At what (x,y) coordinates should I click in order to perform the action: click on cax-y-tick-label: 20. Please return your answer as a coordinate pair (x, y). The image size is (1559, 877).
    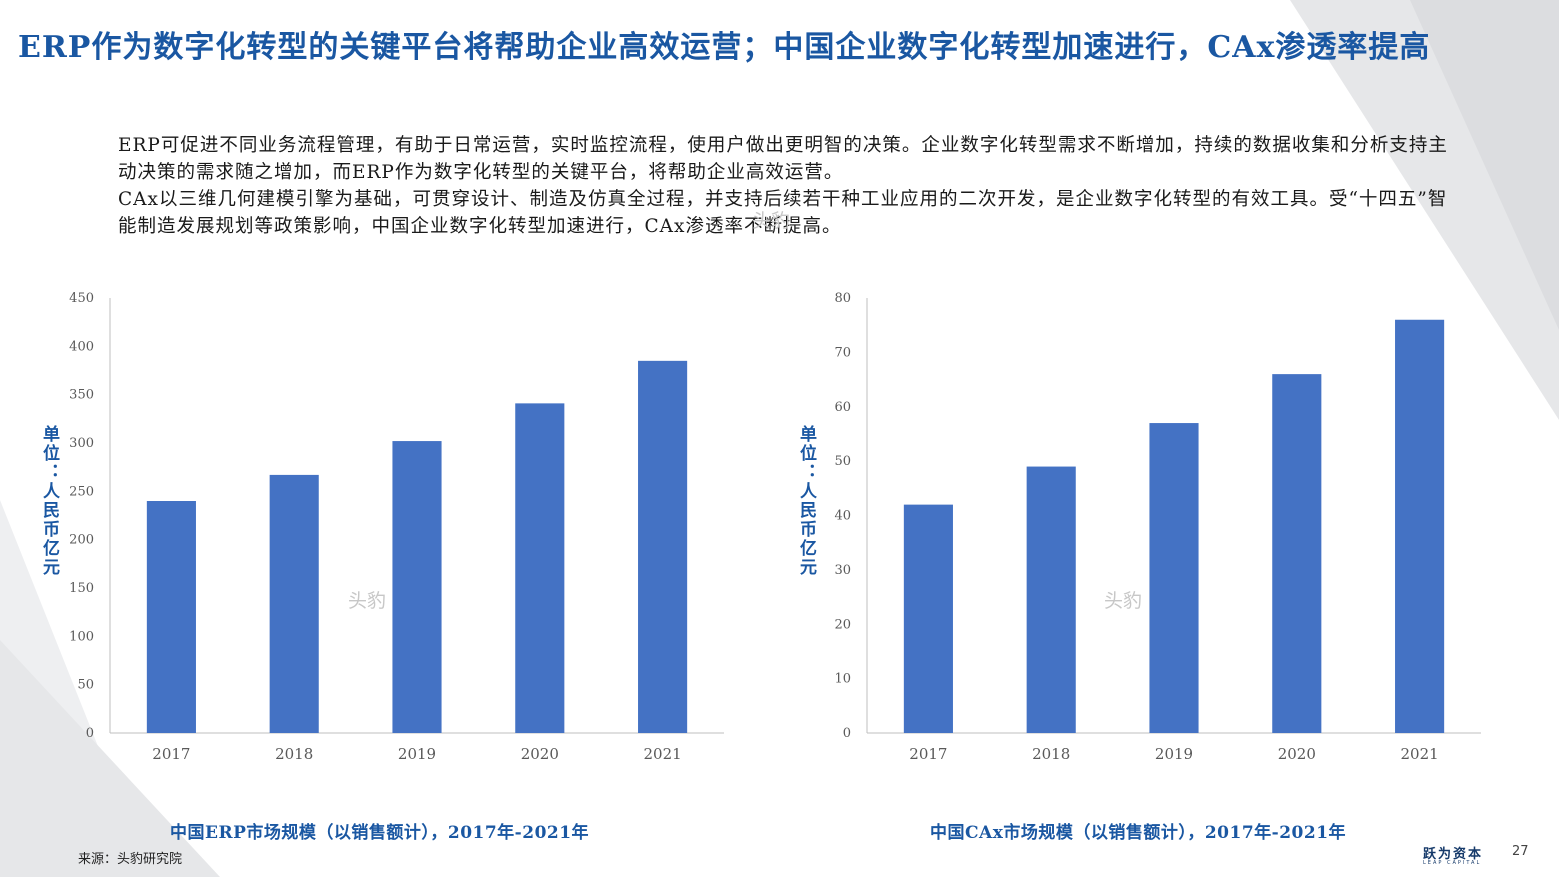
    Looking at the image, I should click on (842, 624).